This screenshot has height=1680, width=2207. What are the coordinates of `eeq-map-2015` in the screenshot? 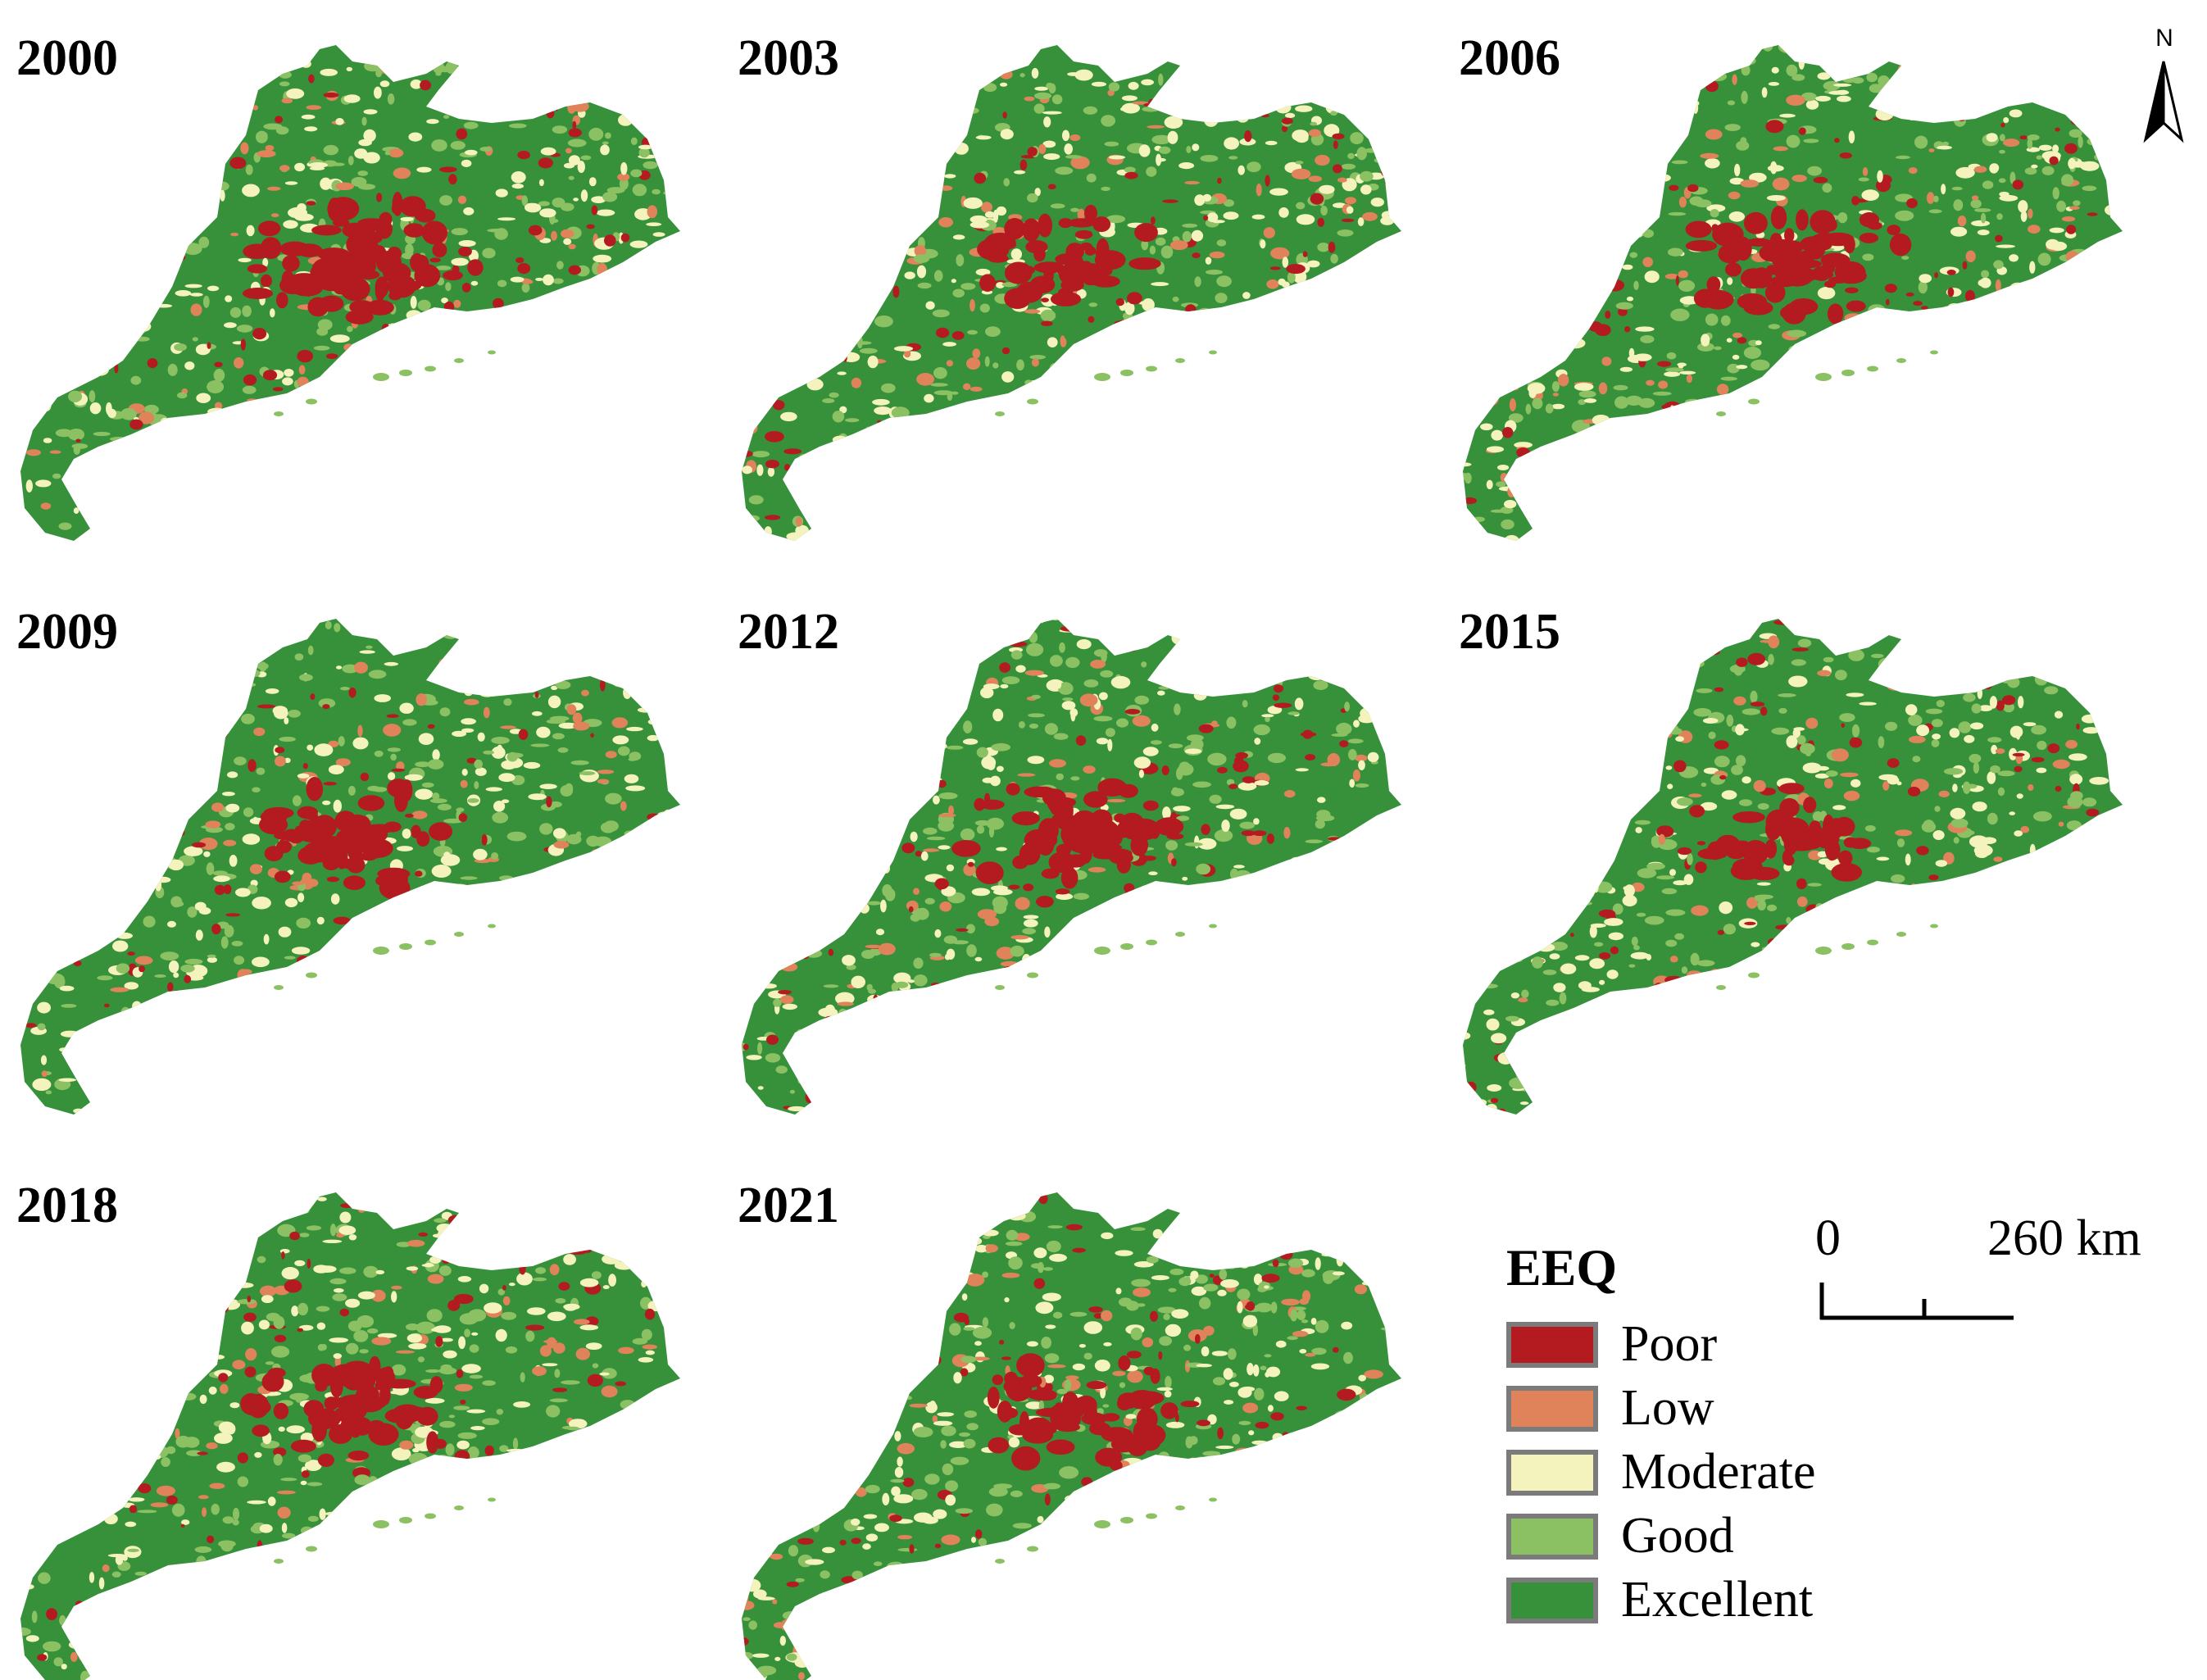 It's located at (1793, 867).